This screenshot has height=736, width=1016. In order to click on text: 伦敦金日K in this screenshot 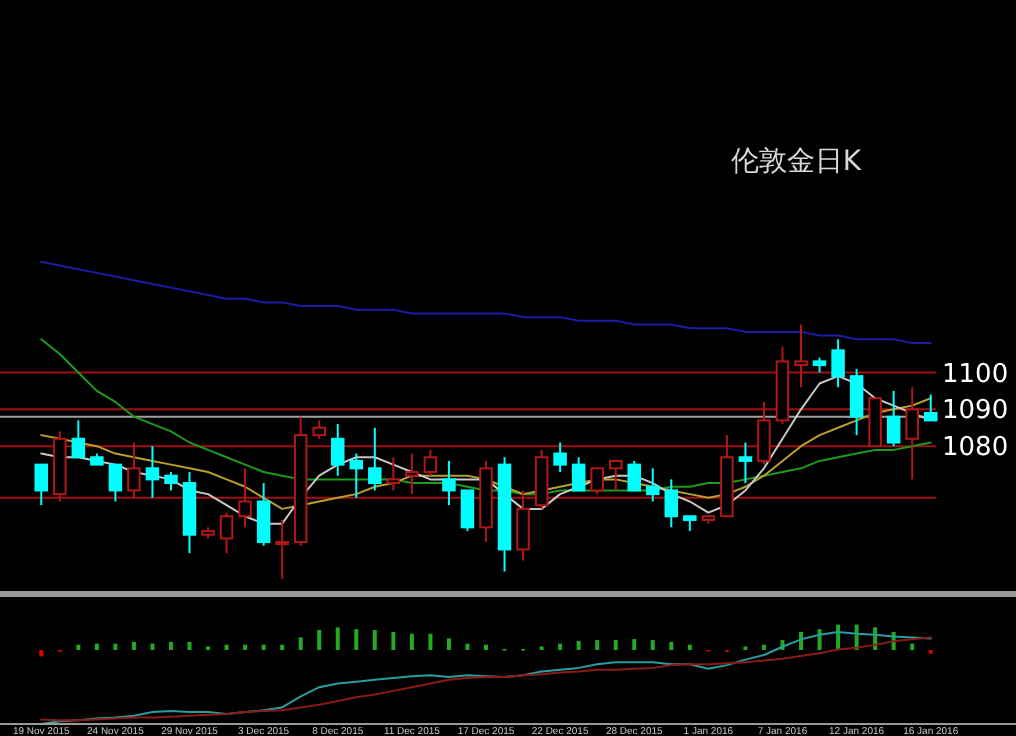, I will do `click(796, 161)`.